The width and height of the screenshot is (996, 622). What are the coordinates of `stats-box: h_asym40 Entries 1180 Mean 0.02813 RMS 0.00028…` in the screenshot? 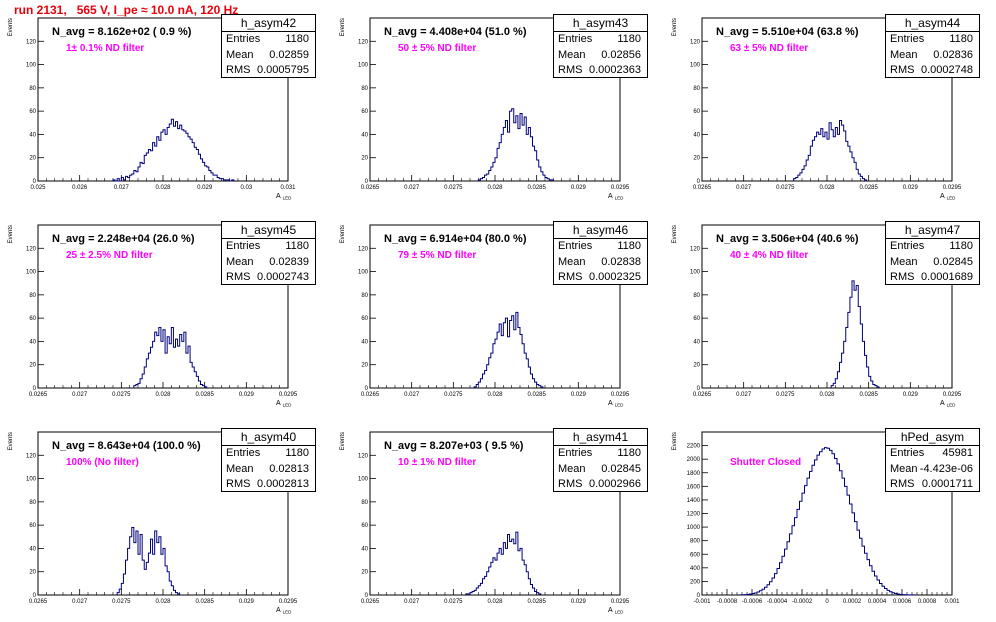 It's located at (268, 460).